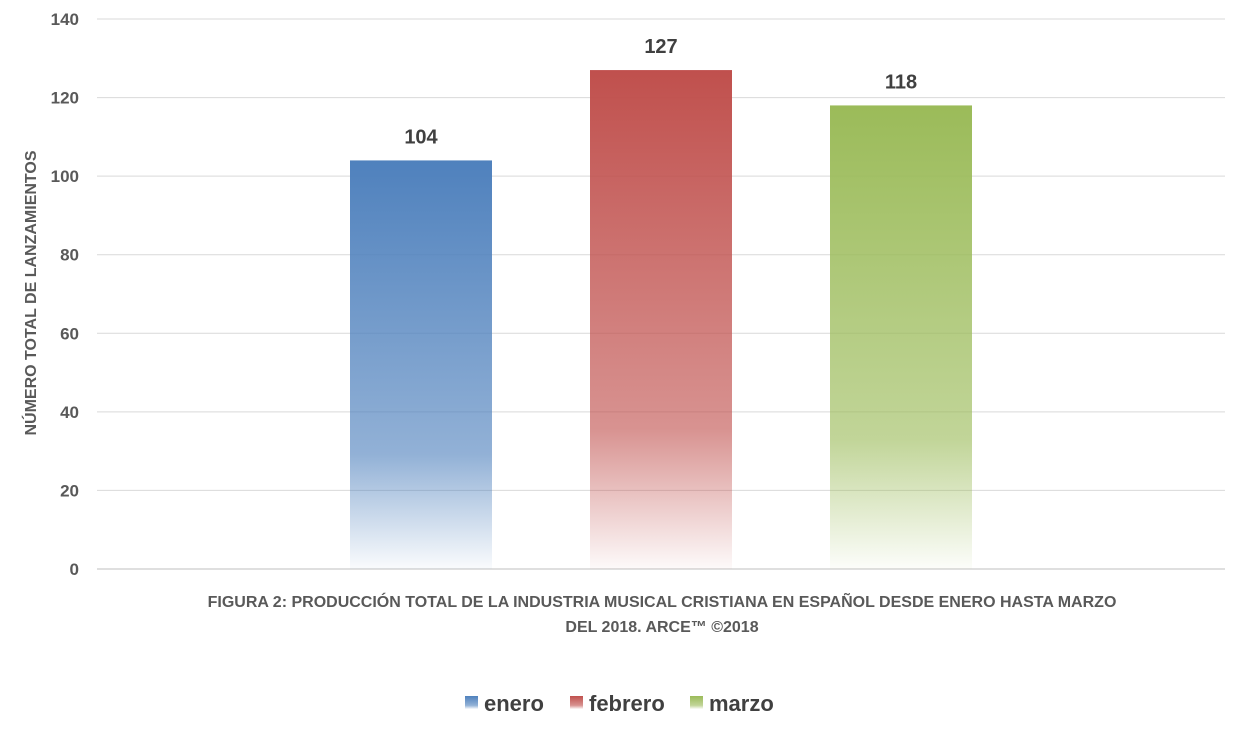  Describe the element at coordinates (69, 412) in the screenshot. I see `y-tick-label: 40` at that location.